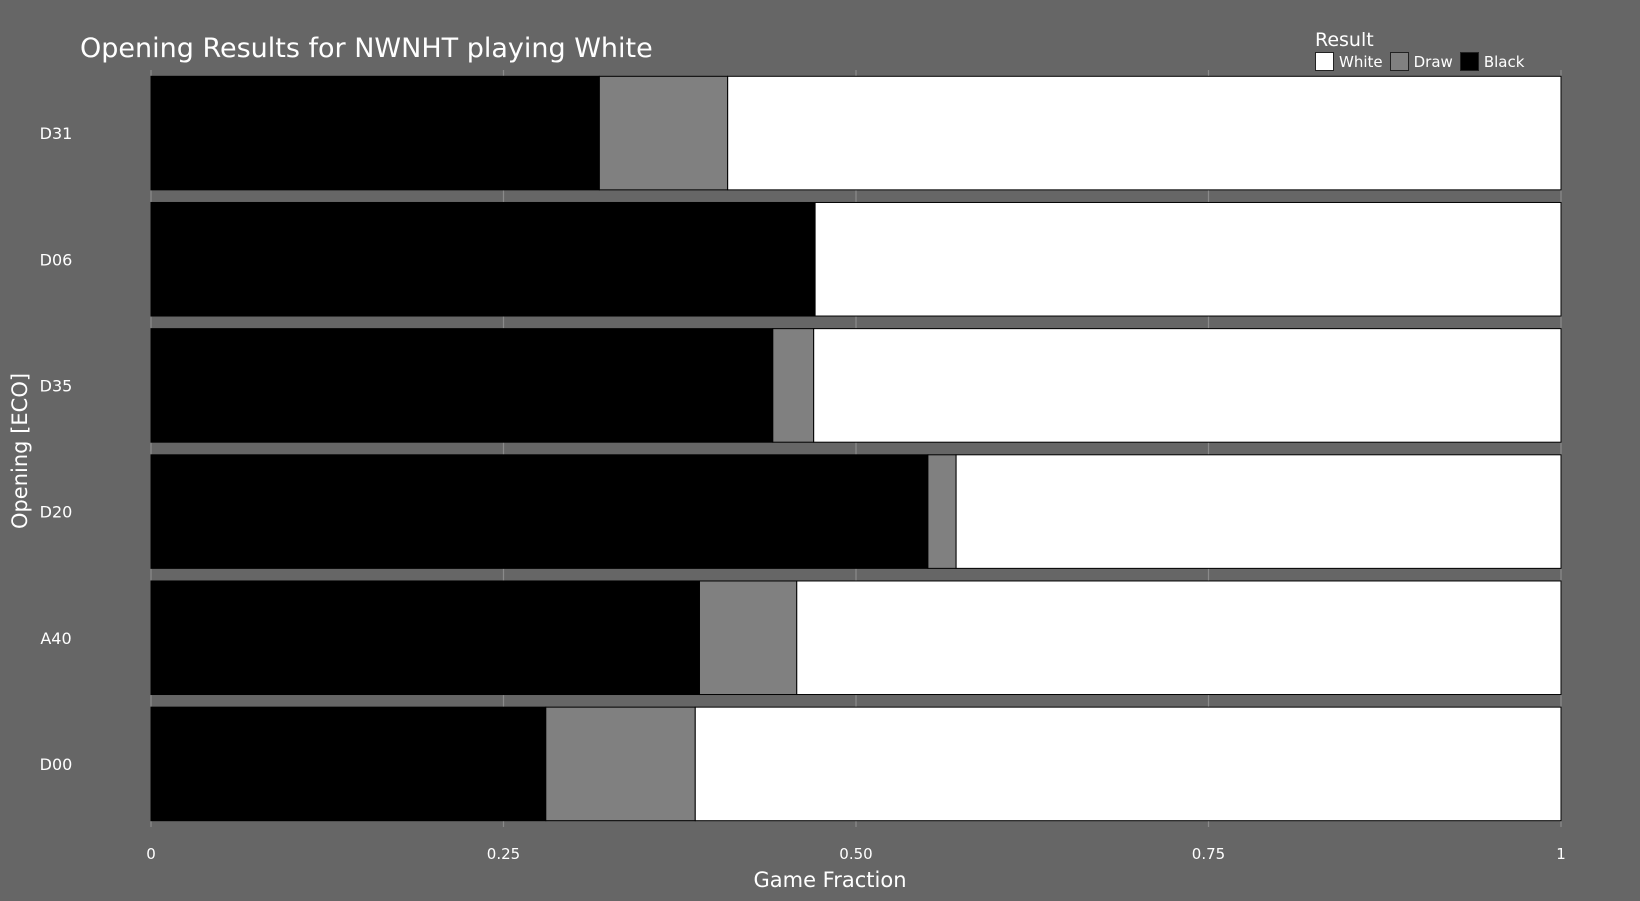 The width and height of the screenshot is (1640, 901). Describe the element at coordinates (1433, 61) in the screenshot. I see `legend-label-draw: Draw` at that location.